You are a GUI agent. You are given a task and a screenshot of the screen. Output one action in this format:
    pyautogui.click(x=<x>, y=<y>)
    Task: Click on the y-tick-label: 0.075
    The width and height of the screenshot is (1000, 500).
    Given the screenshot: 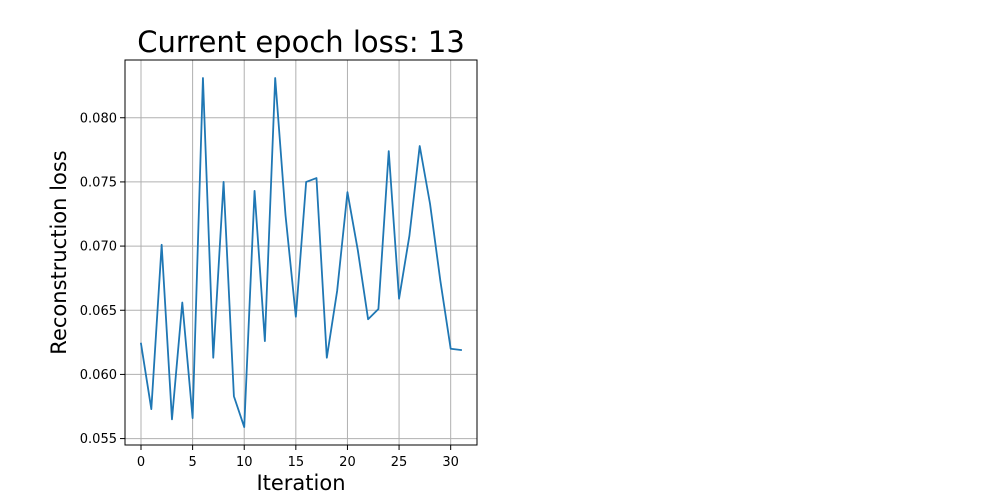 What is the action you would take?
    pyautogui.click(x=98, y=182)
    